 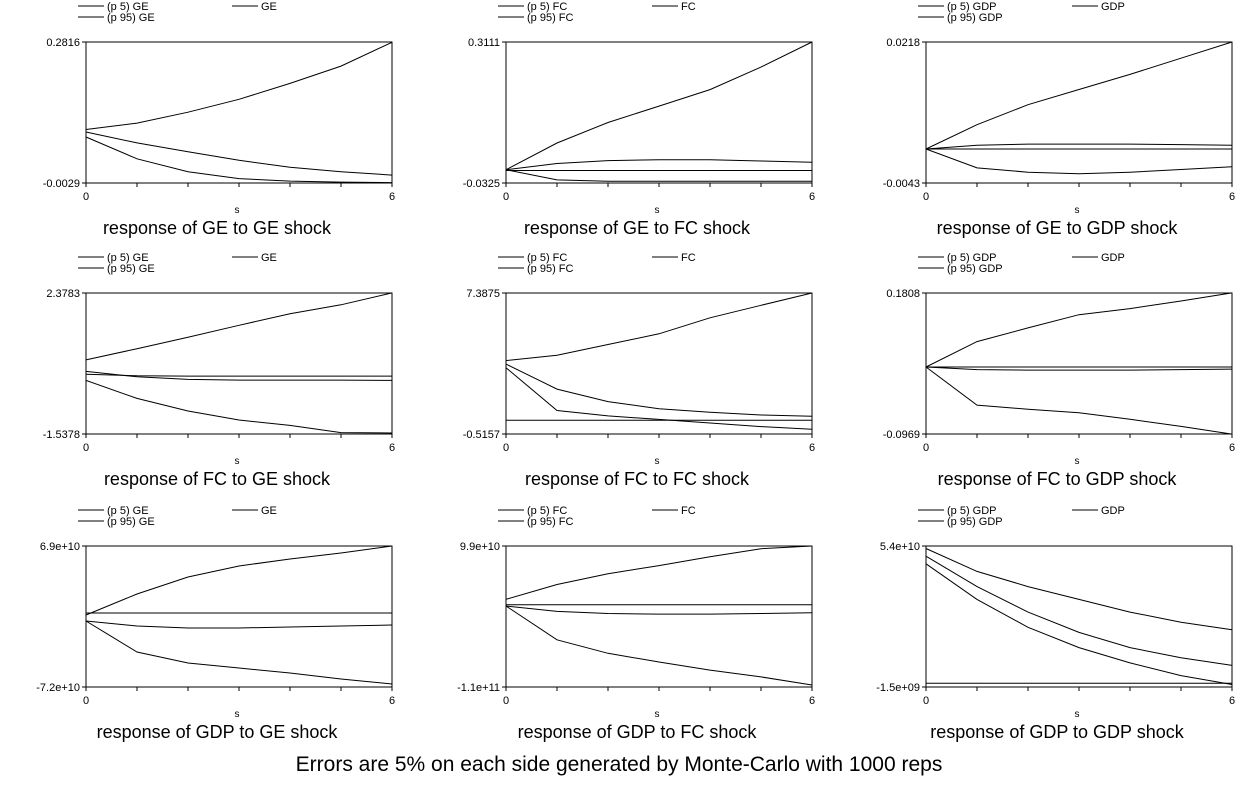 What do you see at coordinates (218, 732) in the screenshot?
I see `panel-title: response of GDP to GE shock` at bounding box center [218, 732].